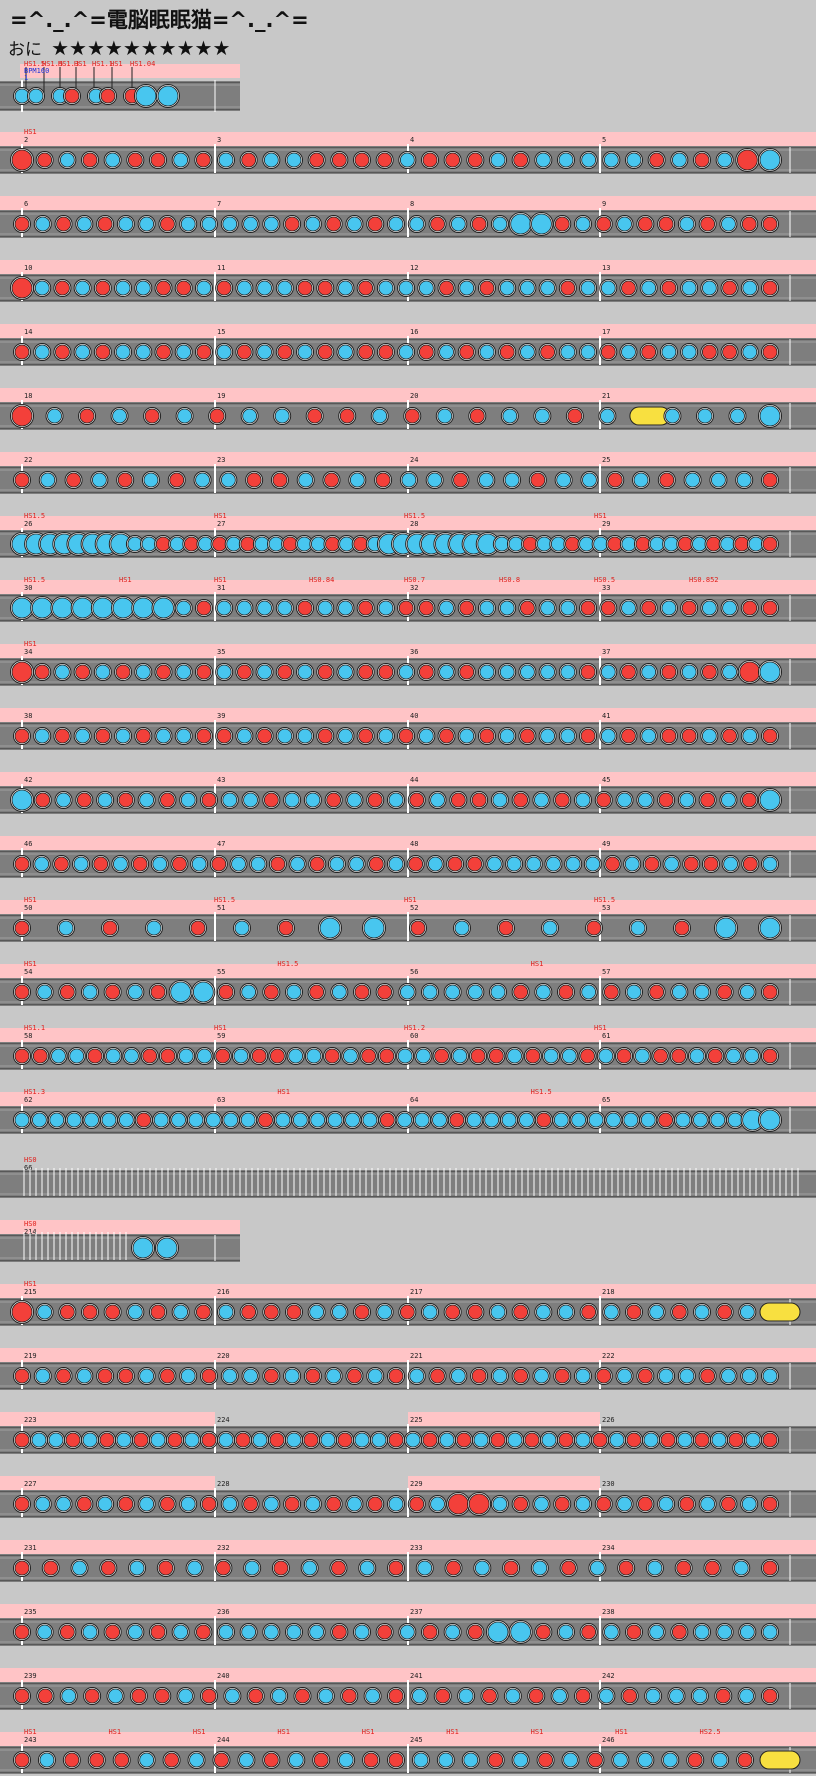 The image size is (816, 1776). What do you see at coordinates (608, 1292) in the screenshot?
I see `measure-number: 218` at bounding box center [608, 1292].